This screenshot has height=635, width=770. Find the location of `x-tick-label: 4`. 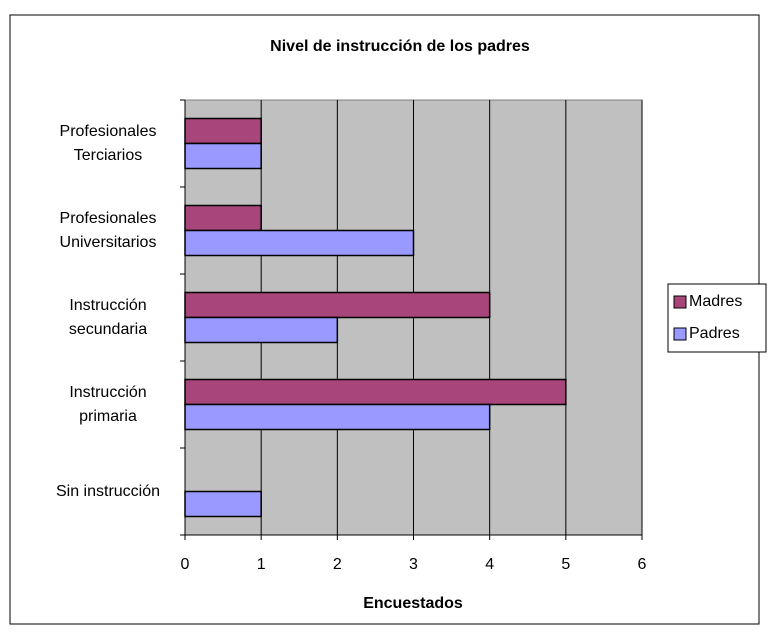

x-tick-label: 4 is located at coordinates (489, 564).